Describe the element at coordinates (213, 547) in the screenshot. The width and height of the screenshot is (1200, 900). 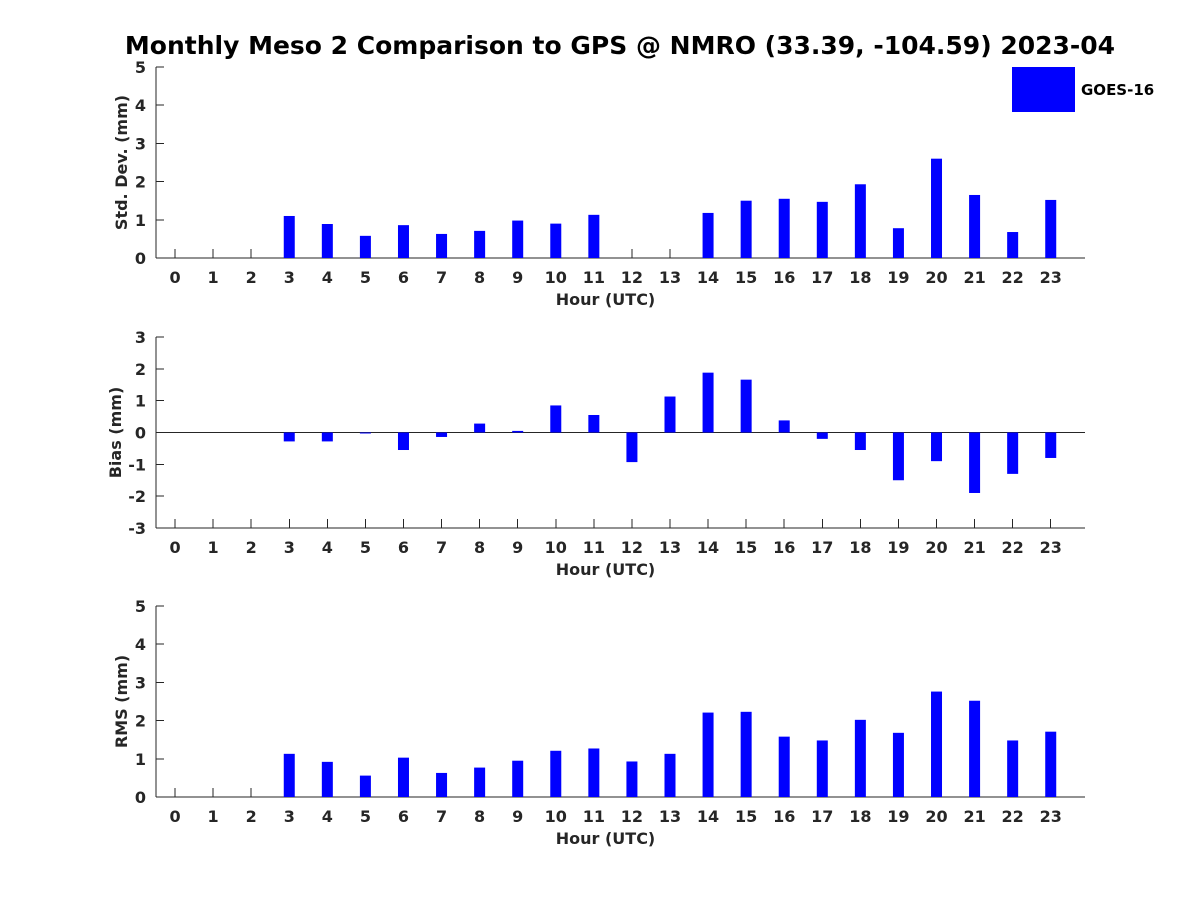
I see `x-tick-label: 1` at that location.